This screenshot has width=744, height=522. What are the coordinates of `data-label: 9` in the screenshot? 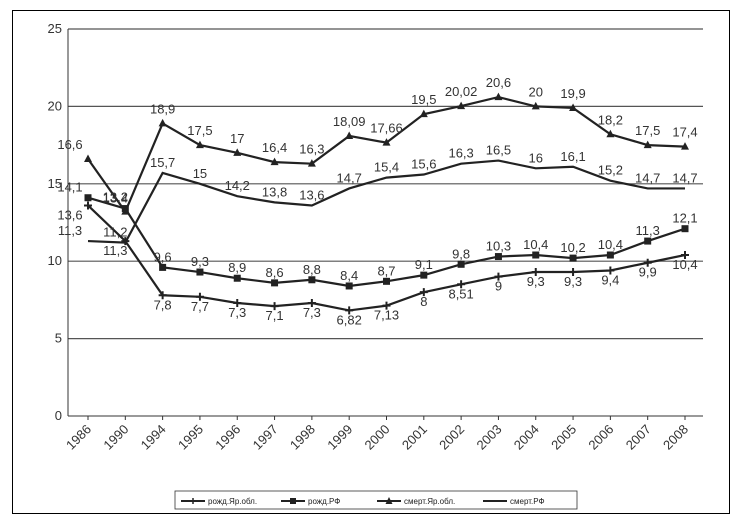 It's located at (498, 286).